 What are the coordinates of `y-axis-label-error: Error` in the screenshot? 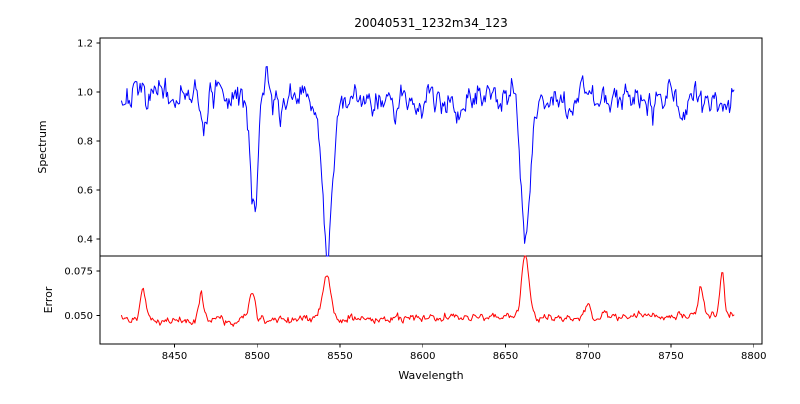 It's located at (48, 299).